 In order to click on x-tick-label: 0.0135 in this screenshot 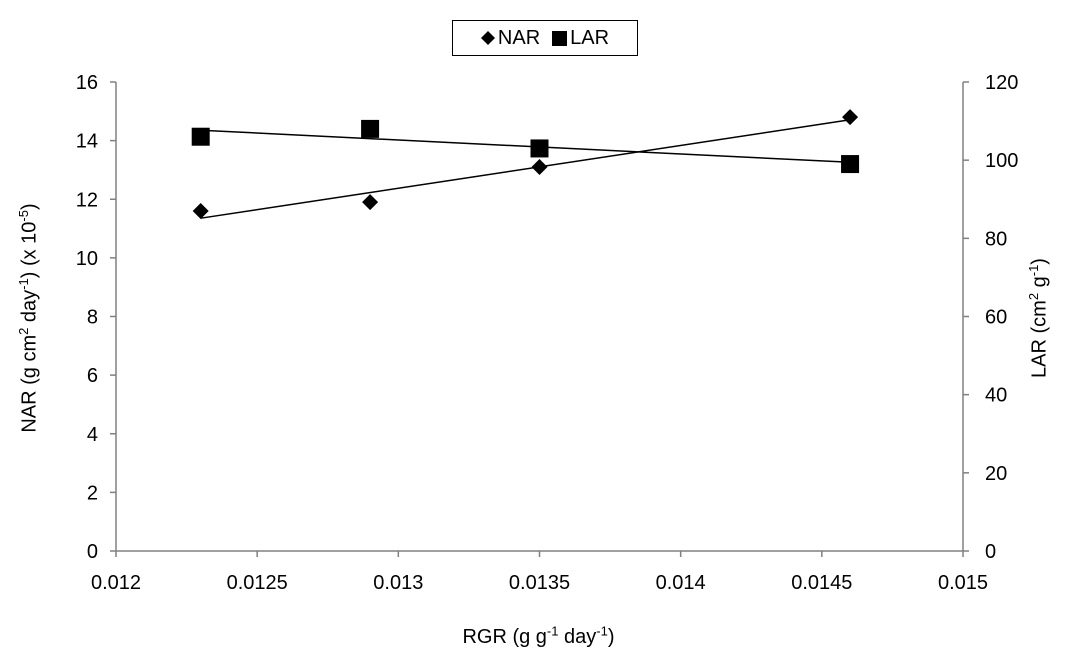, I will do `click(539, 583)`.